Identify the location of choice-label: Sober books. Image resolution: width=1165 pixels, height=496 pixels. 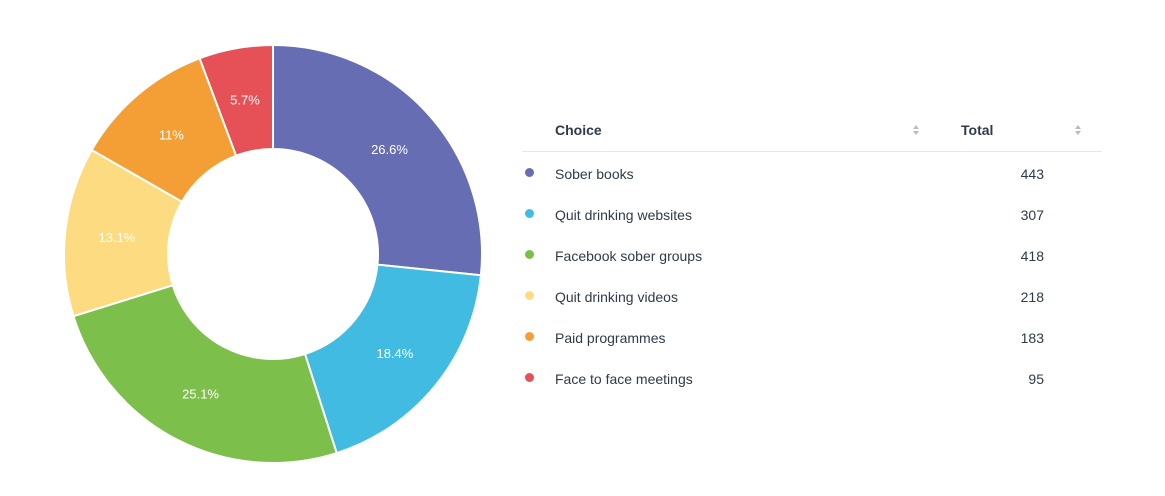
(594, 174).